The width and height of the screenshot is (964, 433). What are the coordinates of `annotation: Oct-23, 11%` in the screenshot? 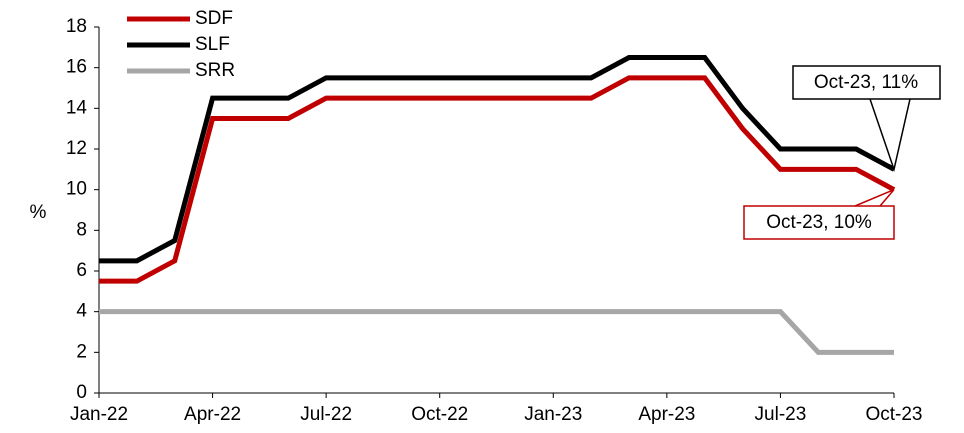 It's located at (866, 82).